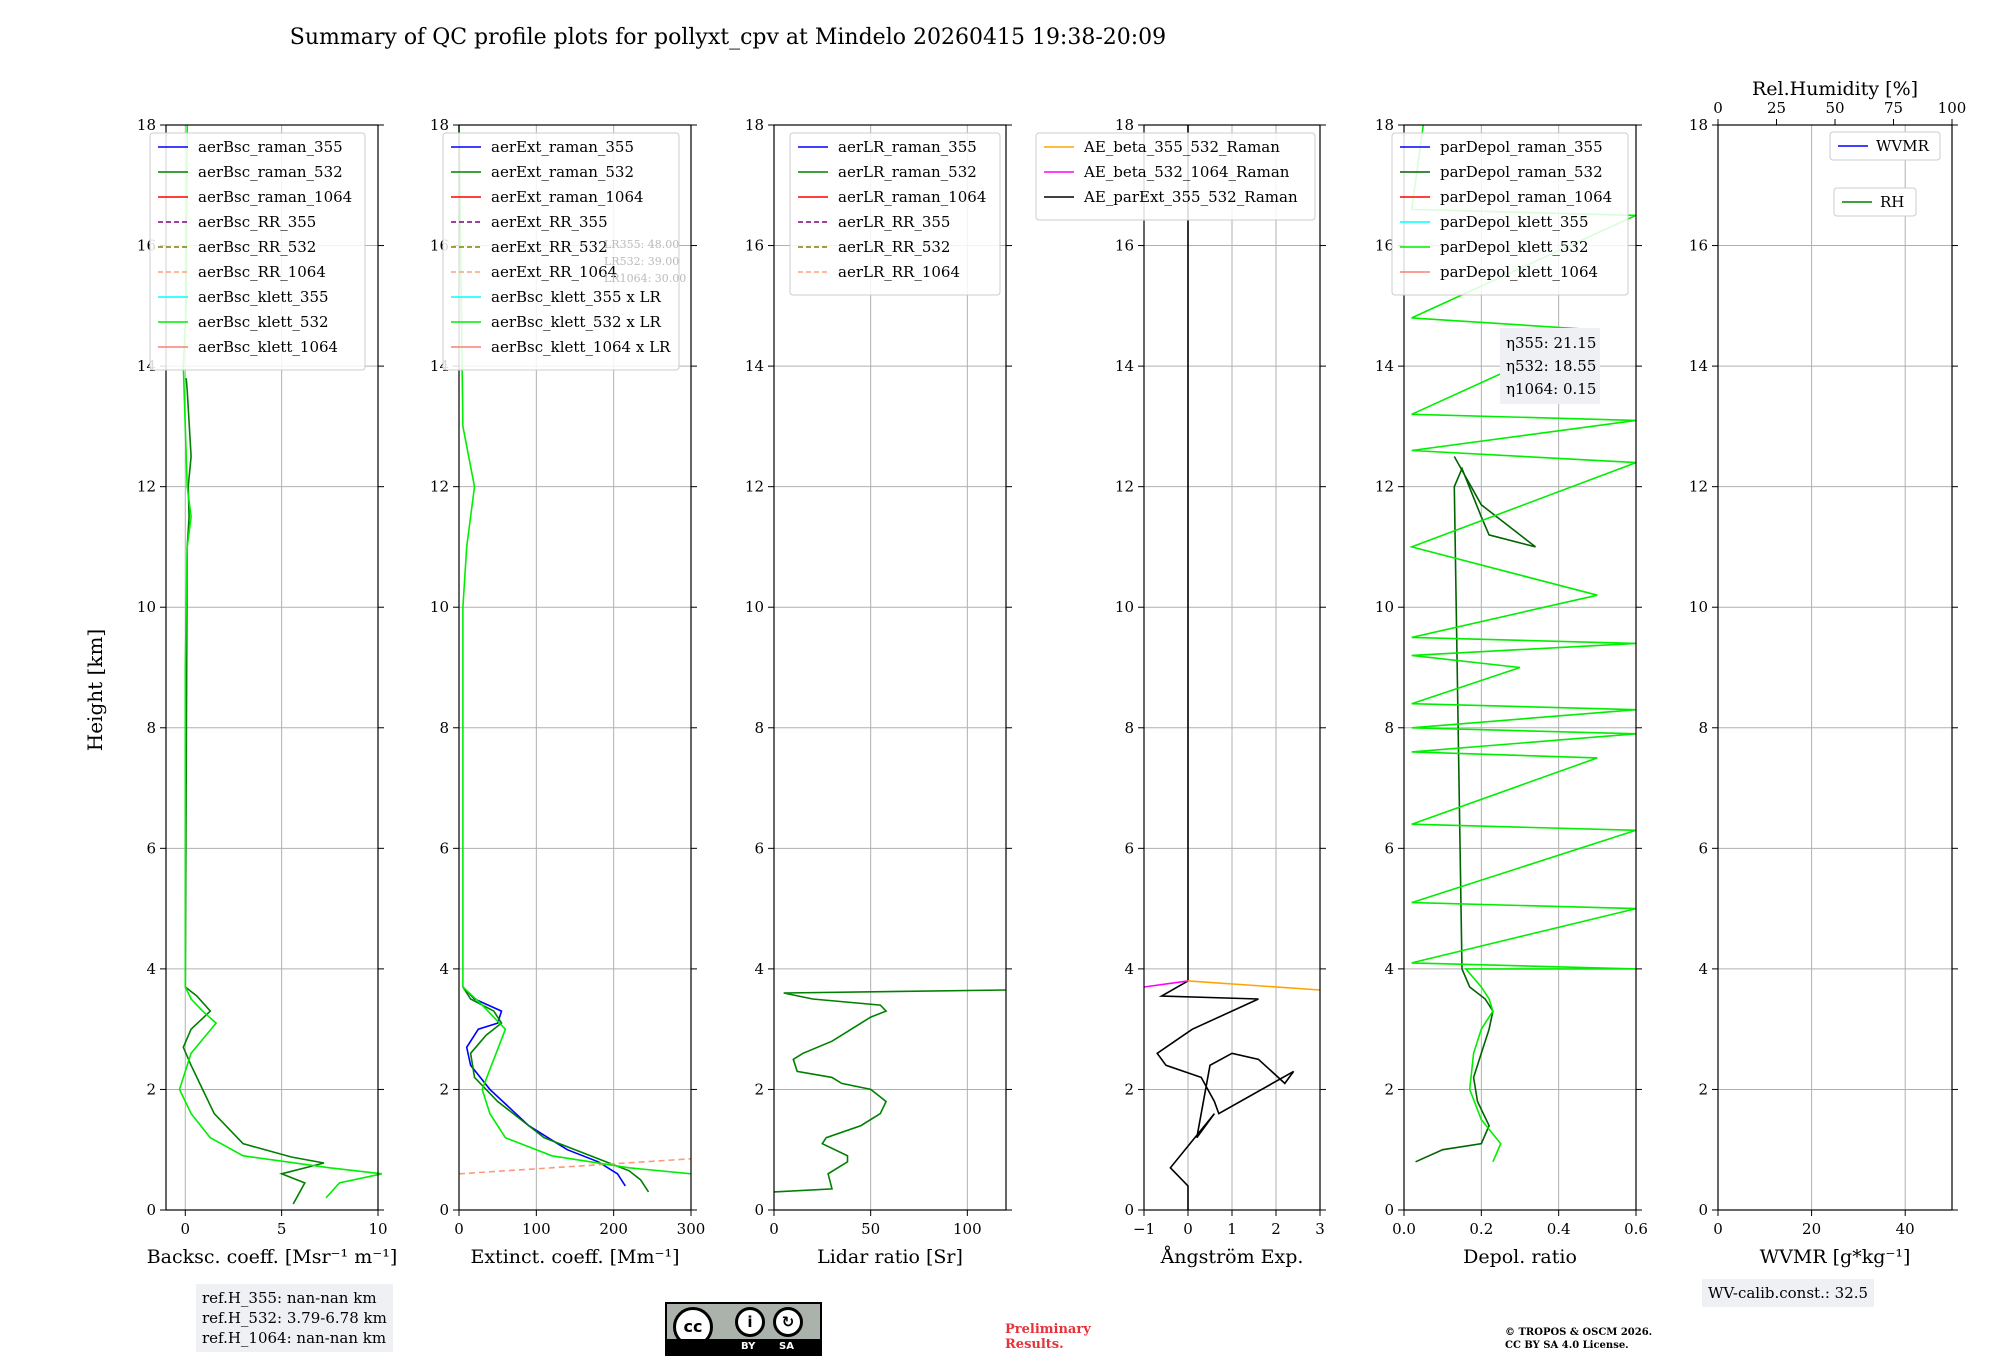 The width and height of the screenshot is (2000, 1360). Describe the element at coordinates (1903, 146) in the screenshot. I see `legend-label: WVMR` at that location.